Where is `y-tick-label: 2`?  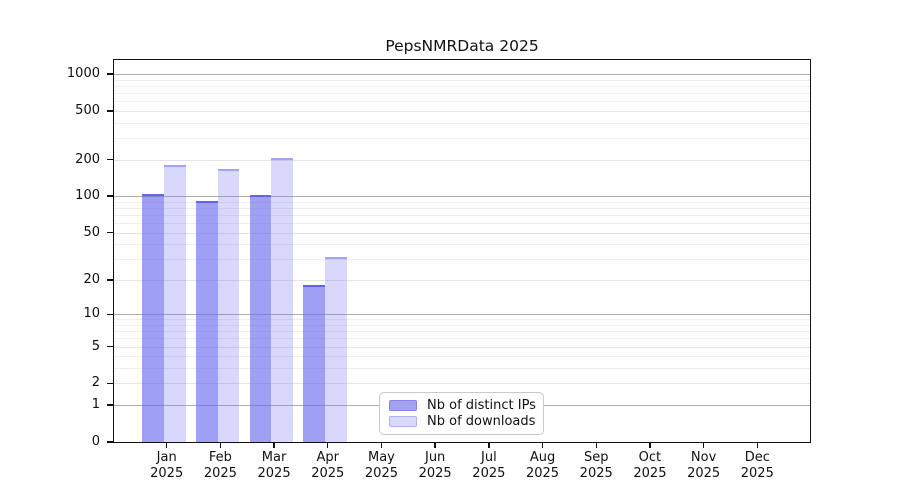
y-tick-label: 2 is located at coordinates (95, 383).